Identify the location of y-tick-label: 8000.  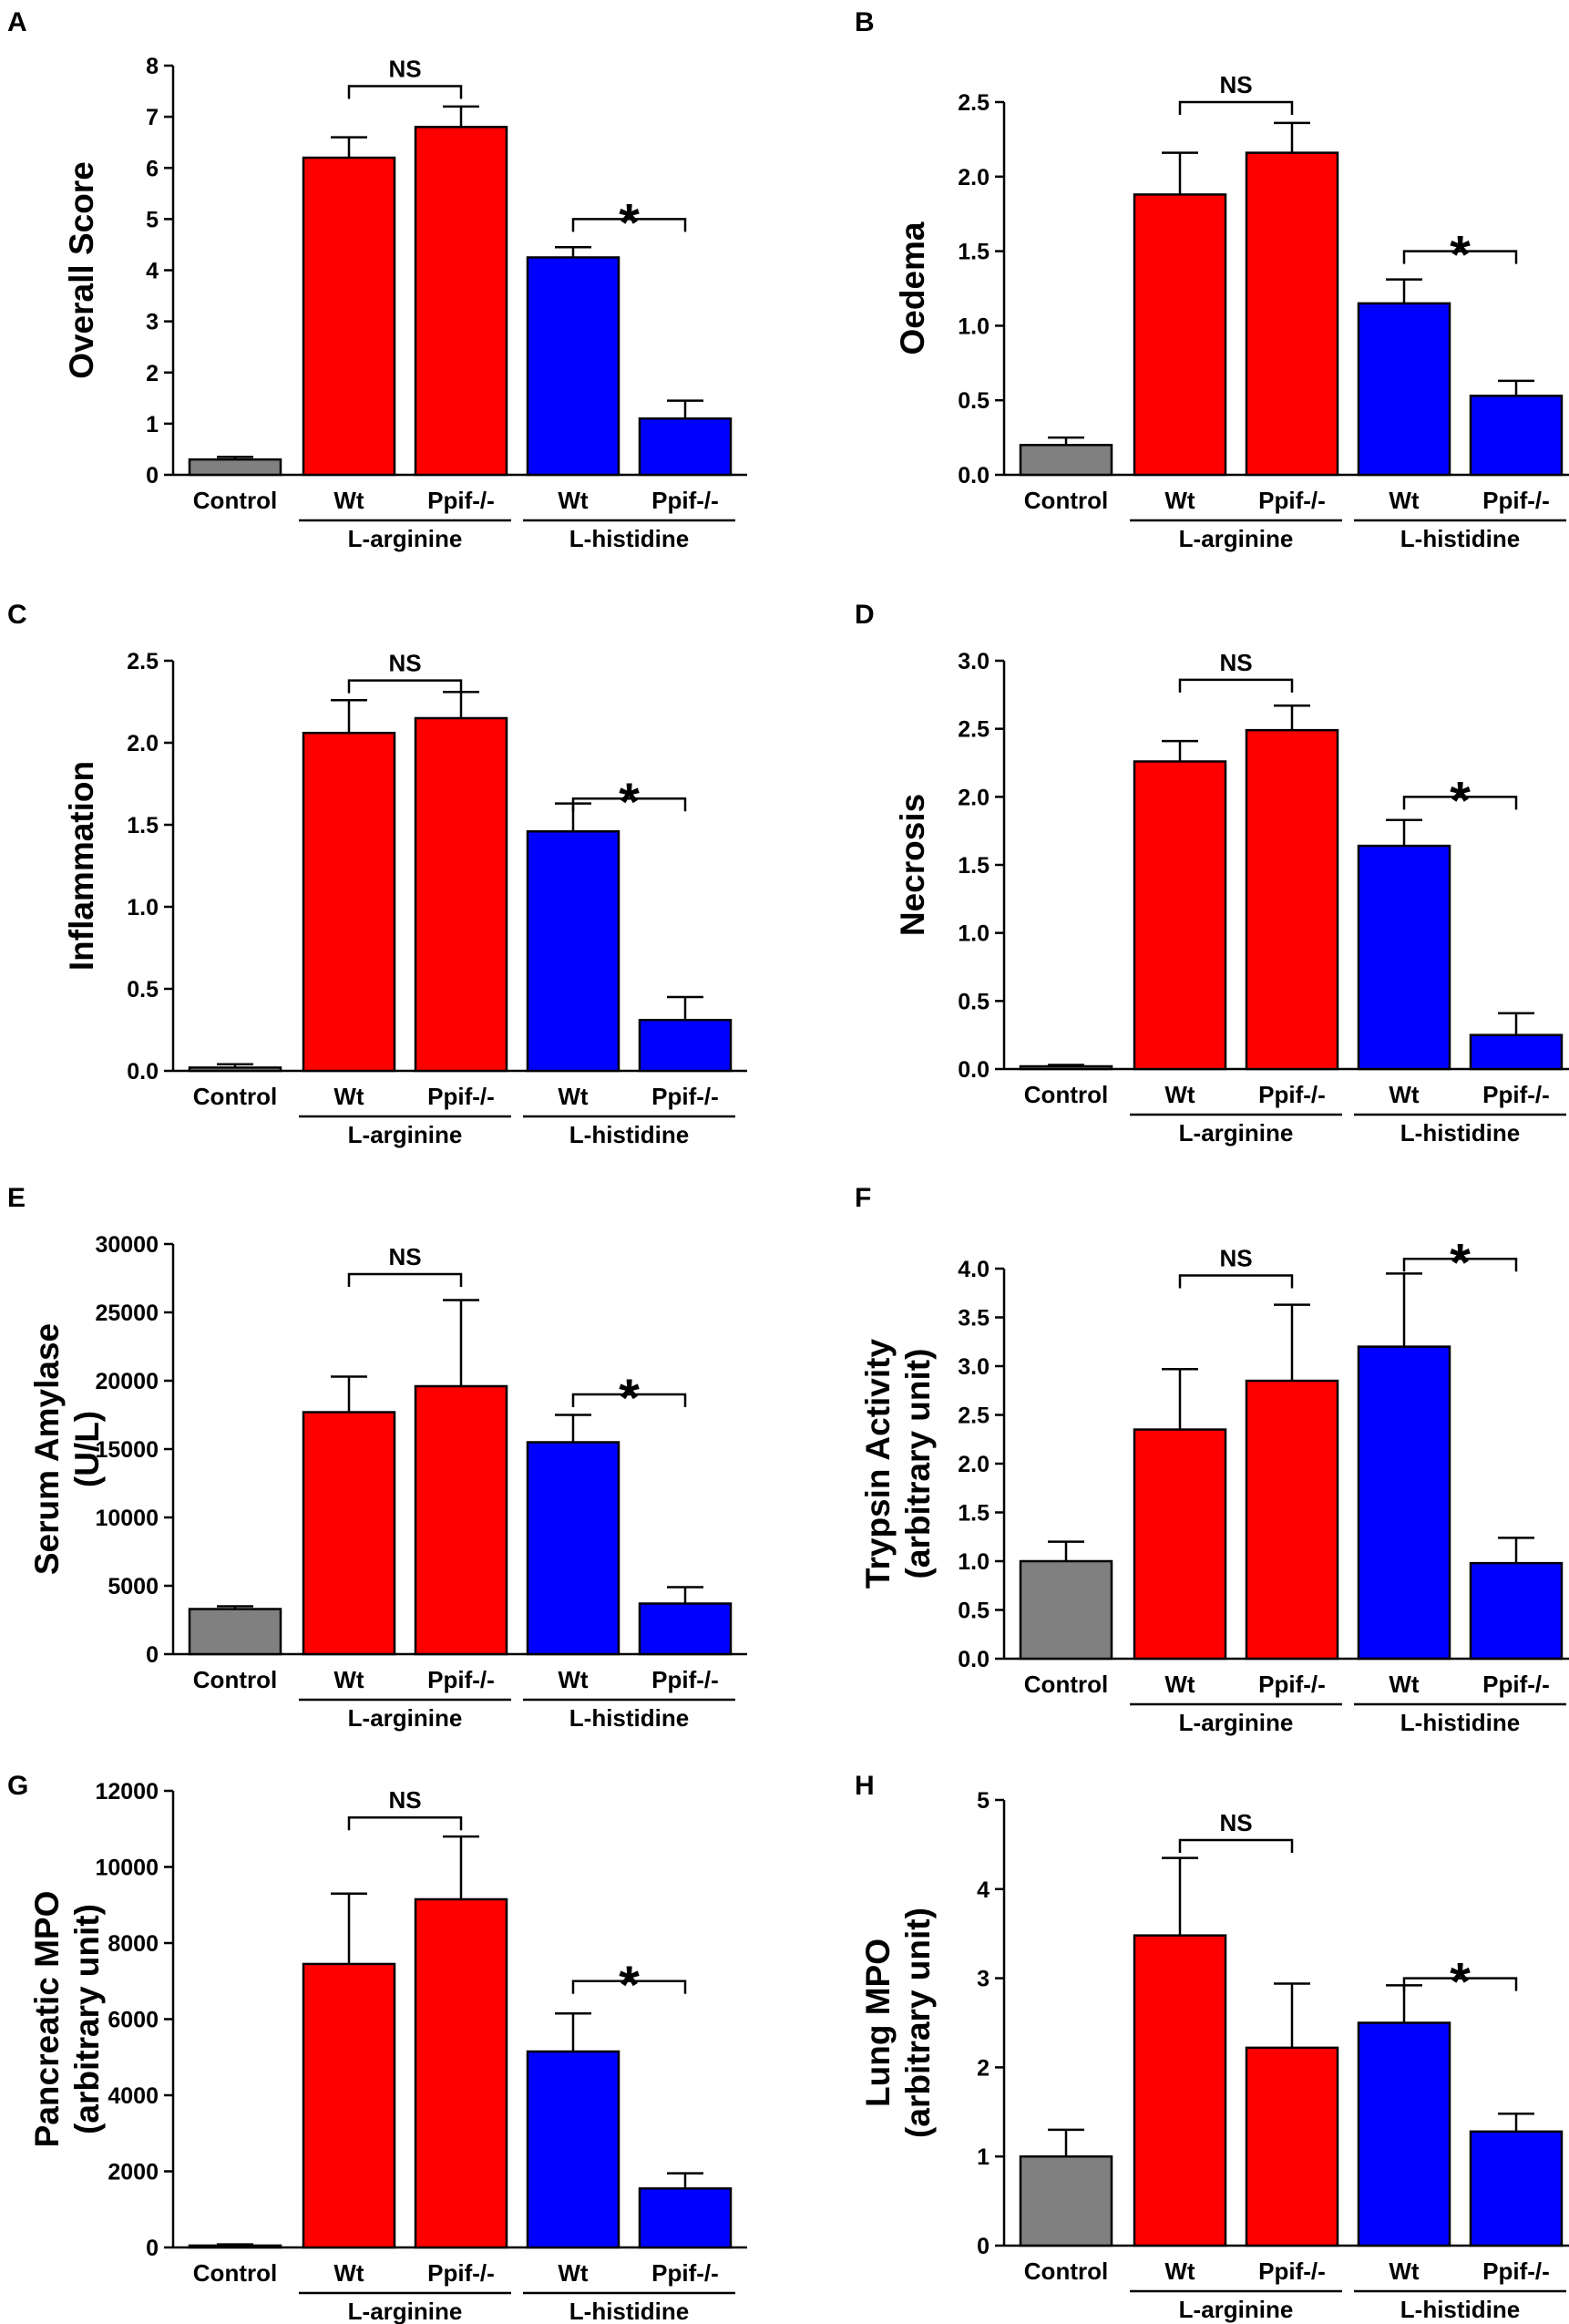
(133, 1944).